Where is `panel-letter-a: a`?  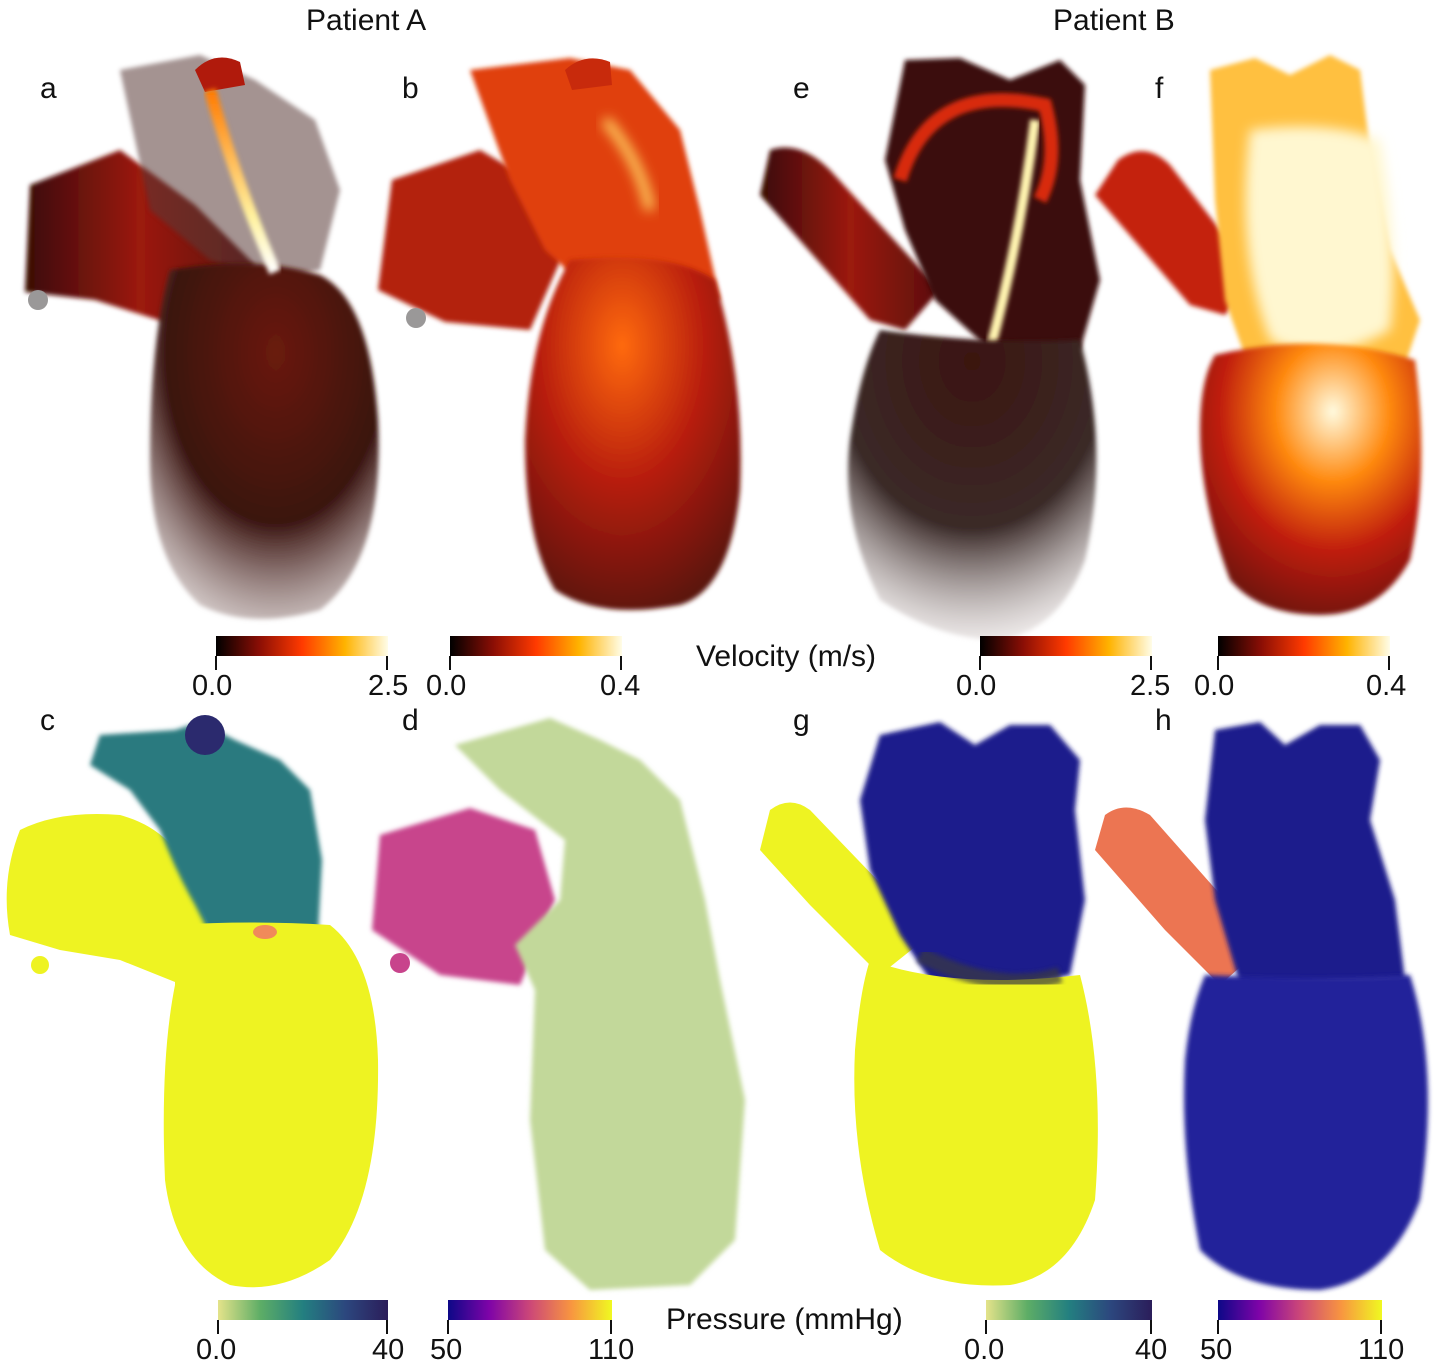
panel-letter-a: a is located at coordinates (48, 88).